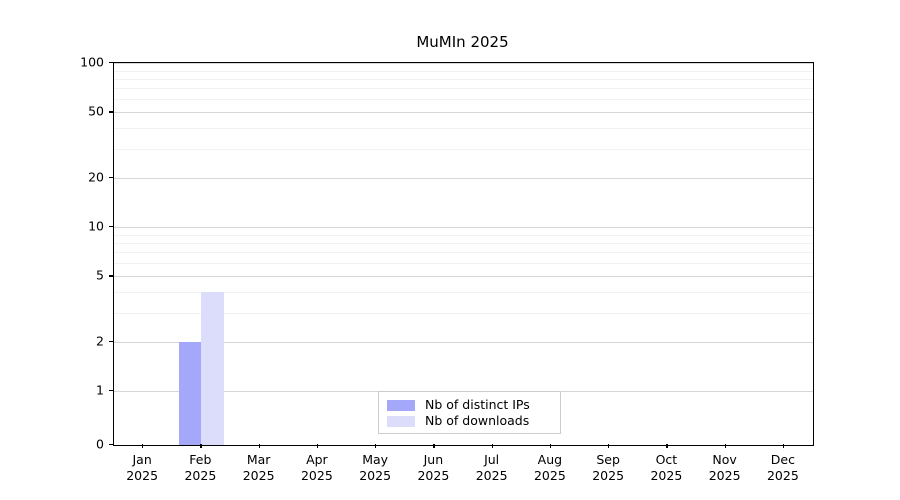 This screenshot has height=500, width=900. What do you see at coordinates (258, 459) in the screenshot?
I see `x-tick-month: Mar` at bounding box center [258, 459].